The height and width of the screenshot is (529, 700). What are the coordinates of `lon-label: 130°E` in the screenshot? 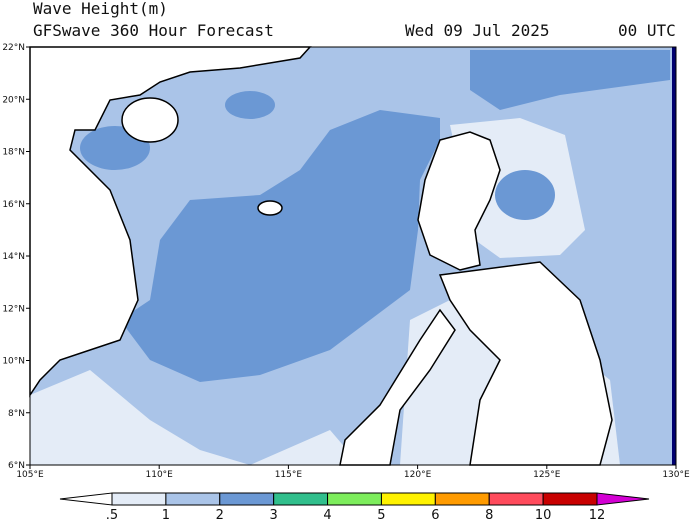 It's located at (676, 475).